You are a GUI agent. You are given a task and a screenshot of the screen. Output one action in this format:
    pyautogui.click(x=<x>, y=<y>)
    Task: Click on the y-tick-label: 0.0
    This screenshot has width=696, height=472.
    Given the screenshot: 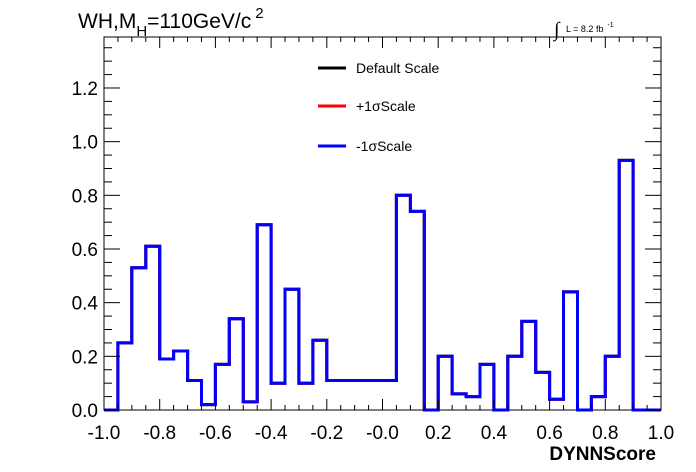 What is the action you would take?
    pyautogui.click(x=85, y=411)
    